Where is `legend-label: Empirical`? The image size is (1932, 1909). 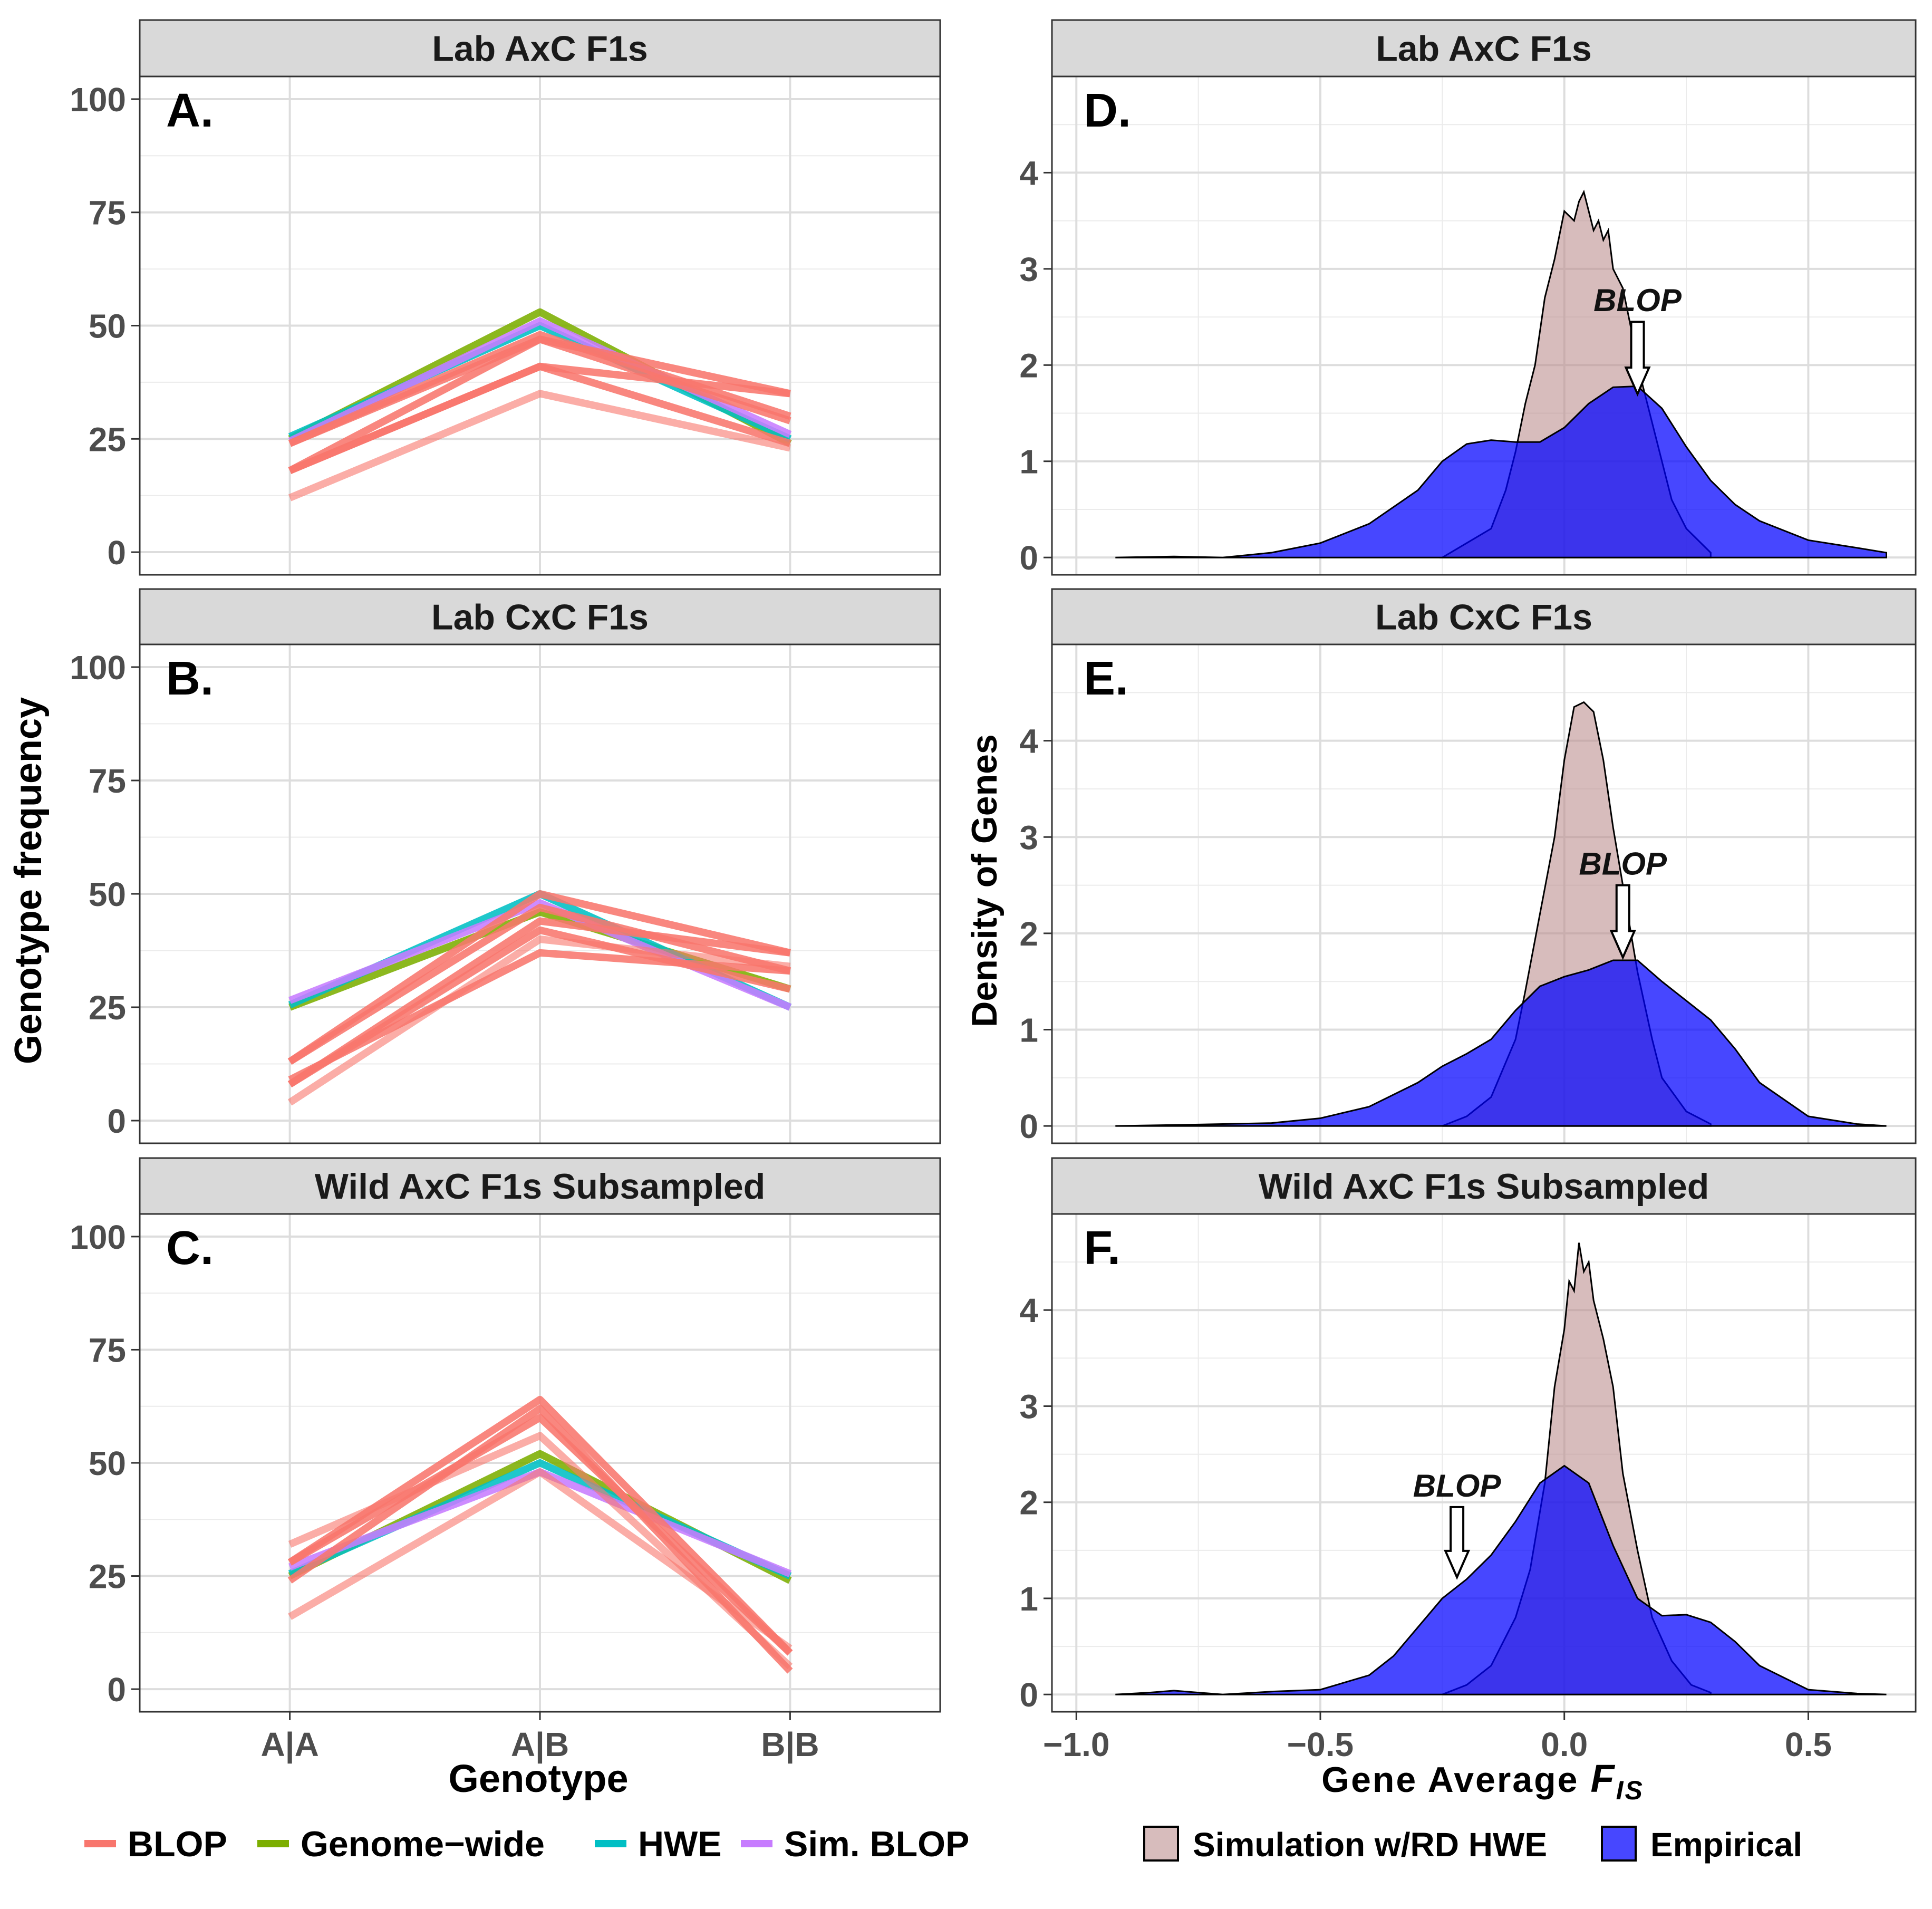 legend-label: Empirical is located at coordinates (1726, 1845).